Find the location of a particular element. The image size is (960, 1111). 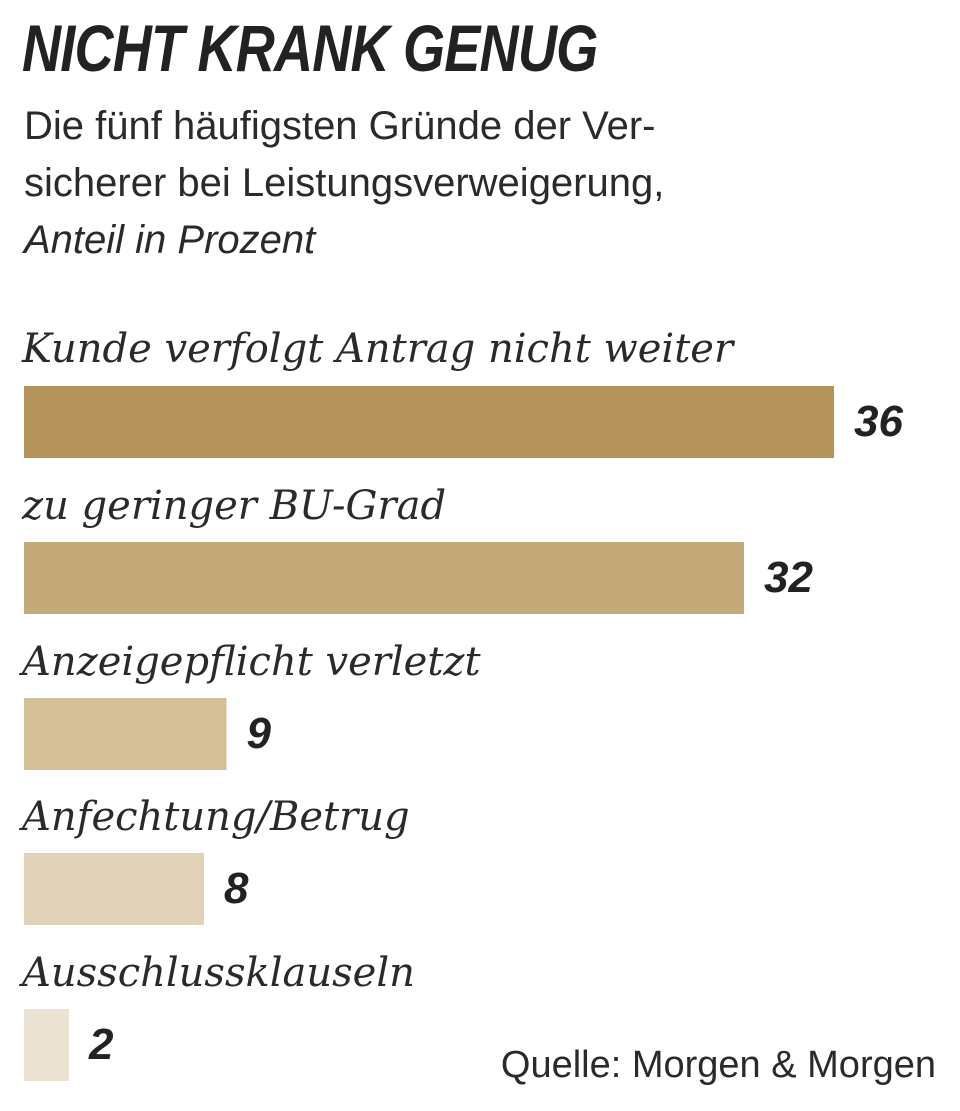

value-label-5: 2 is located at coordinates (101, 1044).